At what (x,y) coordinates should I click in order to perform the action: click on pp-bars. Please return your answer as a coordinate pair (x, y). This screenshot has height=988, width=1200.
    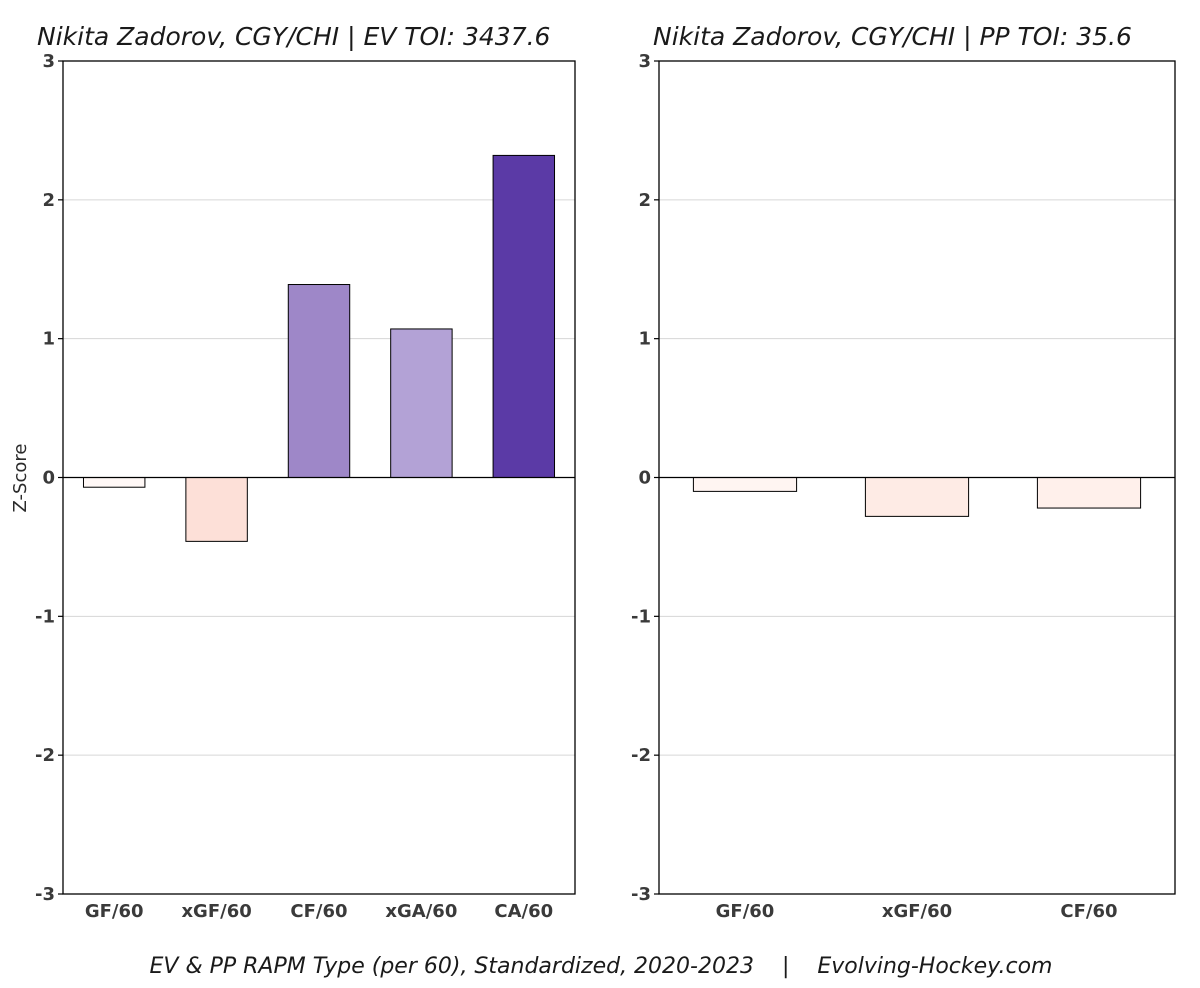
    Looking at the image, I should click on (917, 497).